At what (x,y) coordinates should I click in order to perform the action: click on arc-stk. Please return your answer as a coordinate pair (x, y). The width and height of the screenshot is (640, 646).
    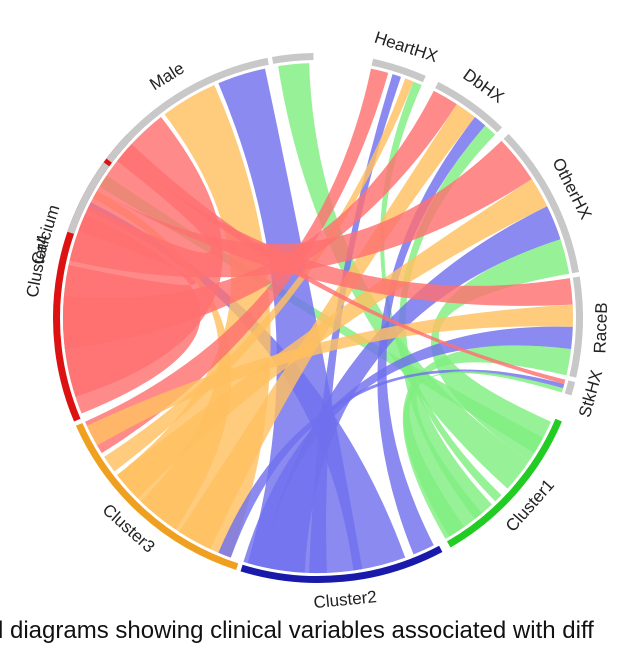
    Looking at the image, I should click on (570, 388).